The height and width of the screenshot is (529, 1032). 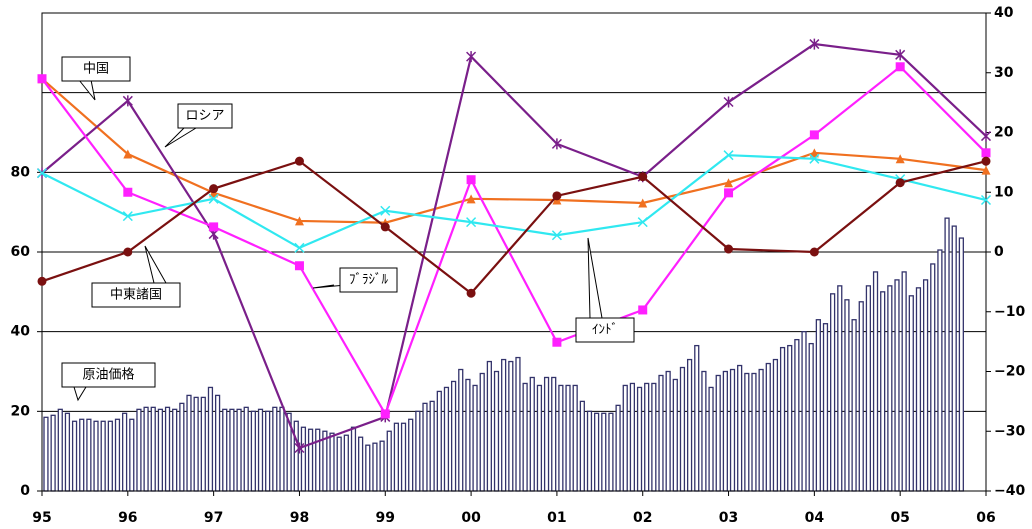 What do you see at coordinates (1004, 13) in the screenshot?
I see `y2-tick-label: 40` at bounding box center [1004, 13].